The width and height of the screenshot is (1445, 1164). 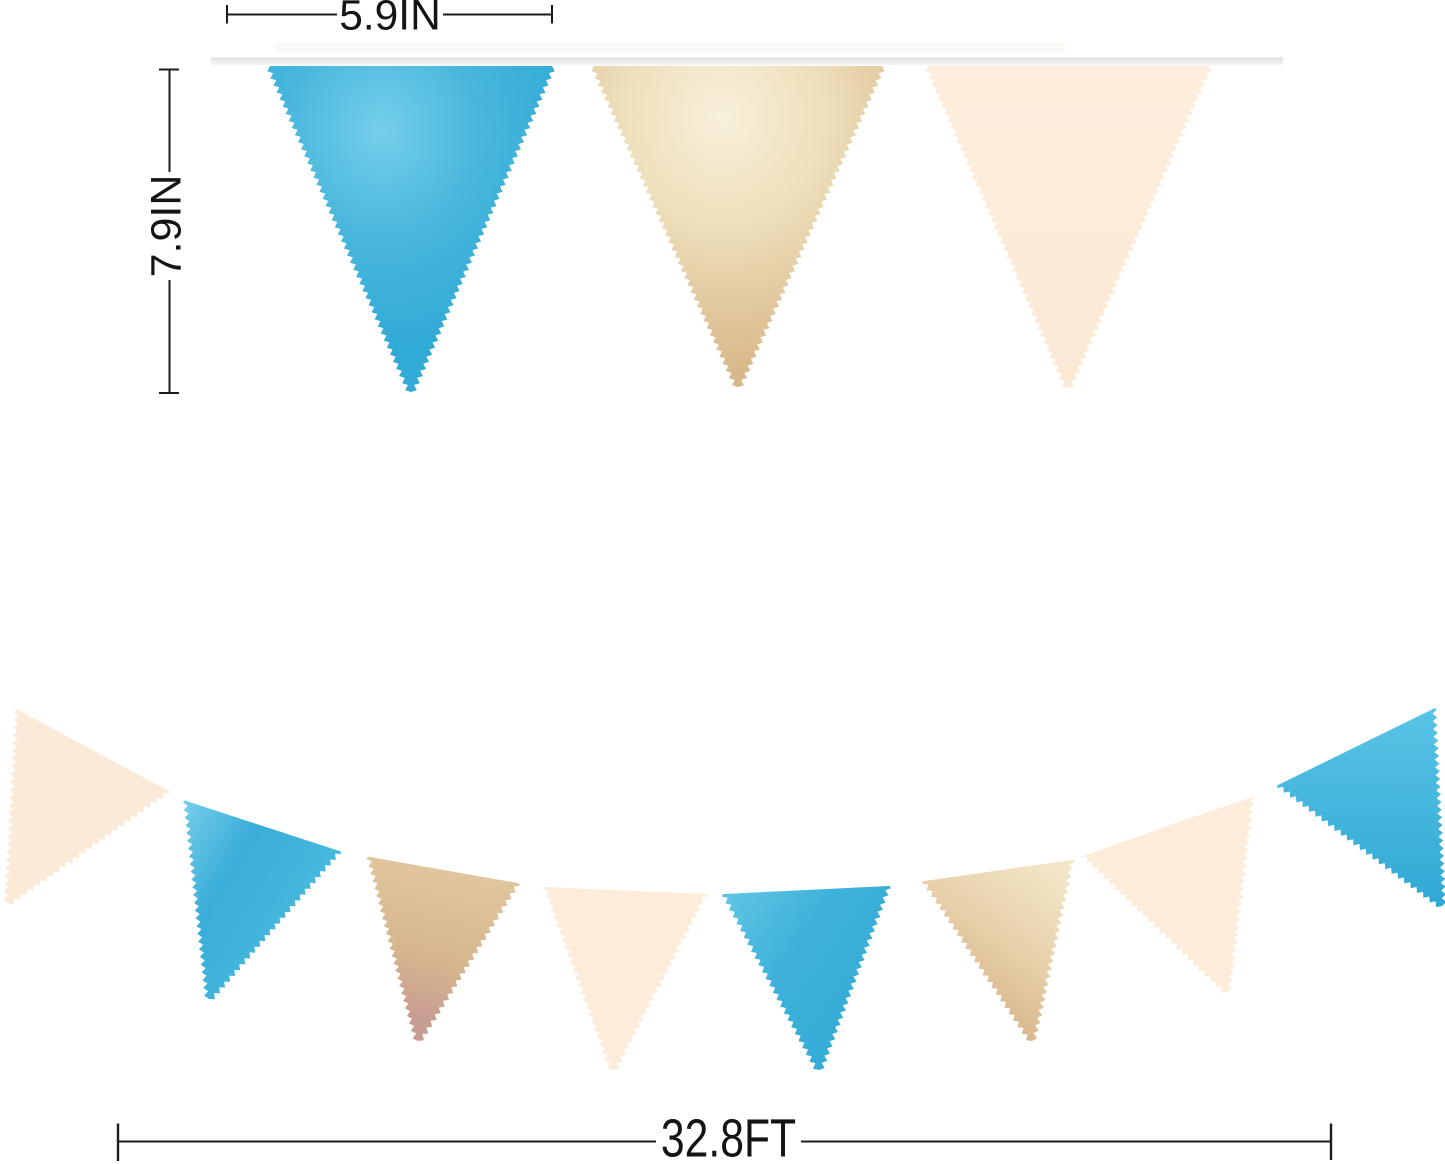 I want to click on svg-text: 7.9IN, so click(x=167, y=226).